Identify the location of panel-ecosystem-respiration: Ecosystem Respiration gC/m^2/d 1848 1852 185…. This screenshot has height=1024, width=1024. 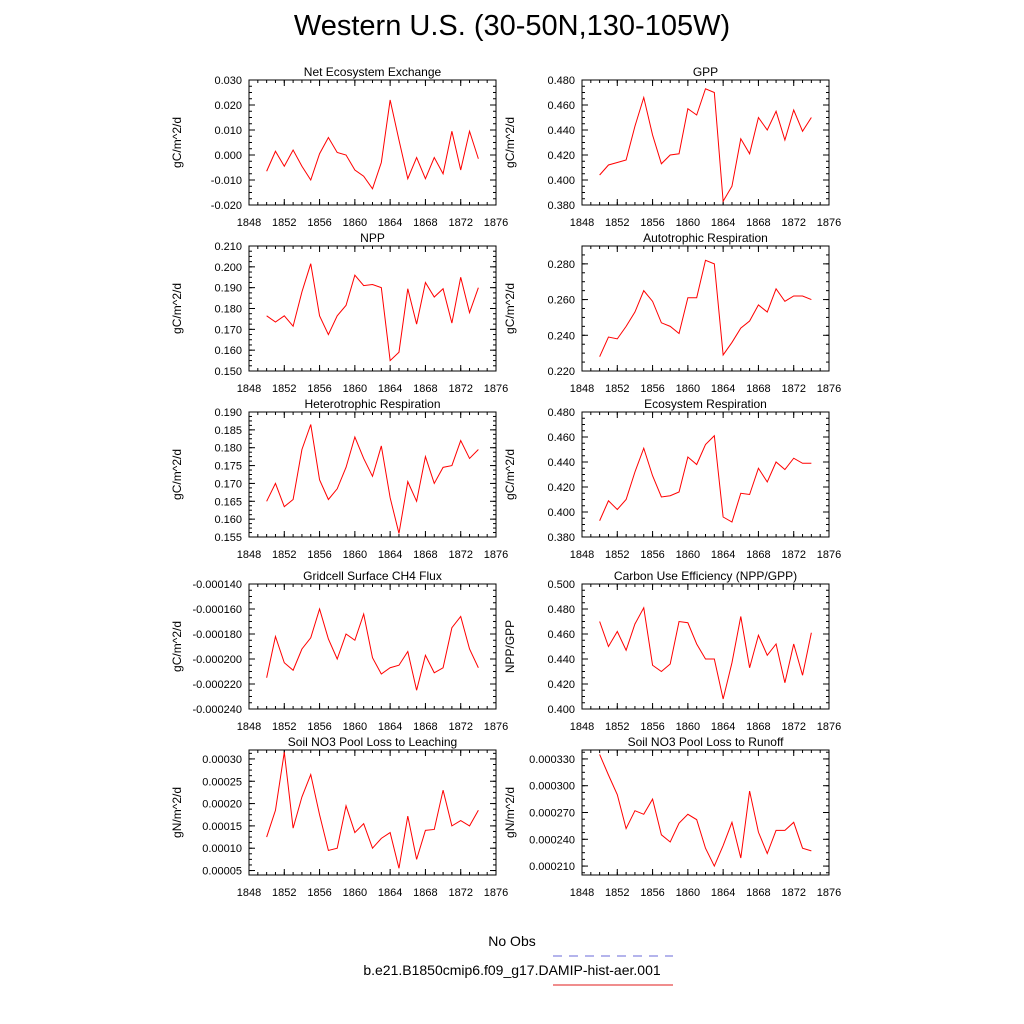
(672, 479).